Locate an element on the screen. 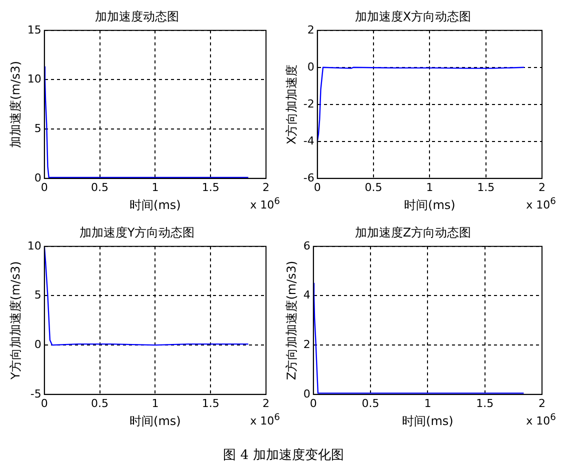  chart-title: 加加速度Z方向动态图 is located at coordinates (413, 232).